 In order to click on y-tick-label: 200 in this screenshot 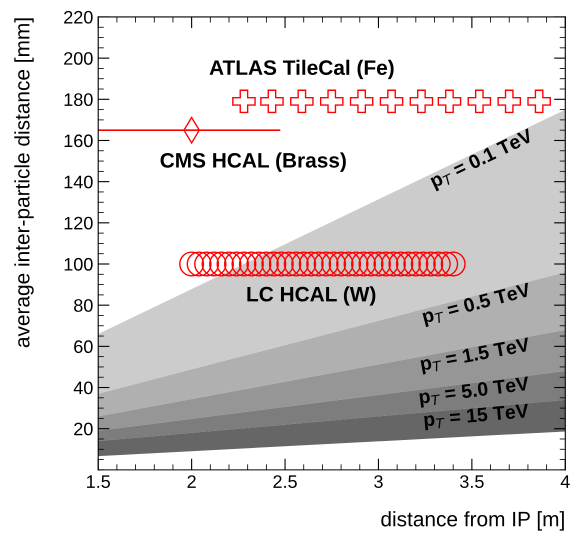, I will do `click(78, 58)`.